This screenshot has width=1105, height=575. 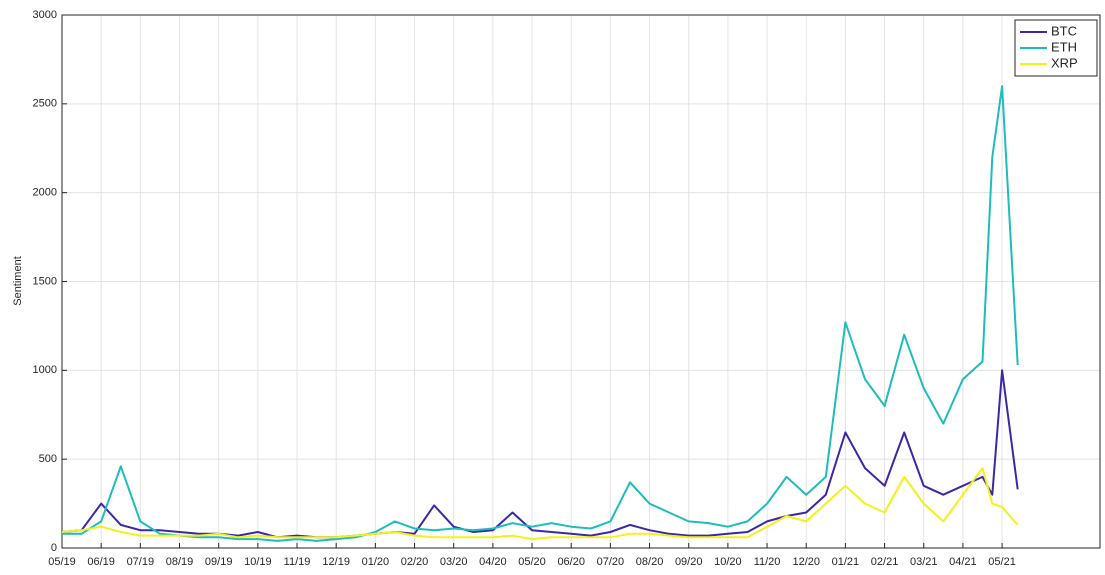 What do you see at coordinates (532, 562) in the screenshot?
I see `x-tick-label: 05/20` at bounding box center [532, 562].